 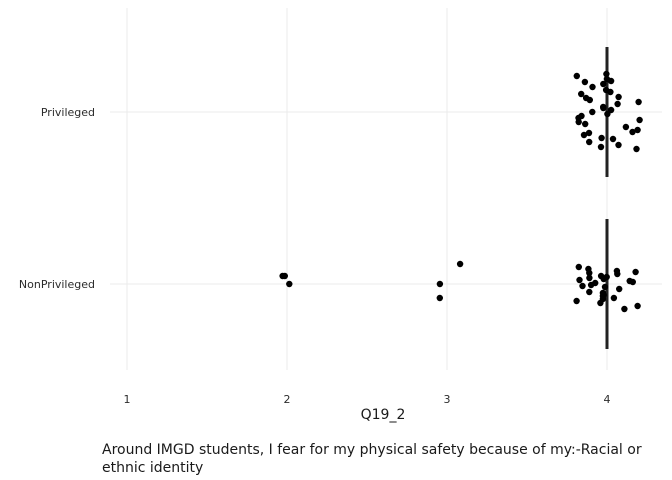 What do you see at coordinates (447, 399) in the screenshot?
I see `x-tick-label: 3` at bounding box center [447, 399].